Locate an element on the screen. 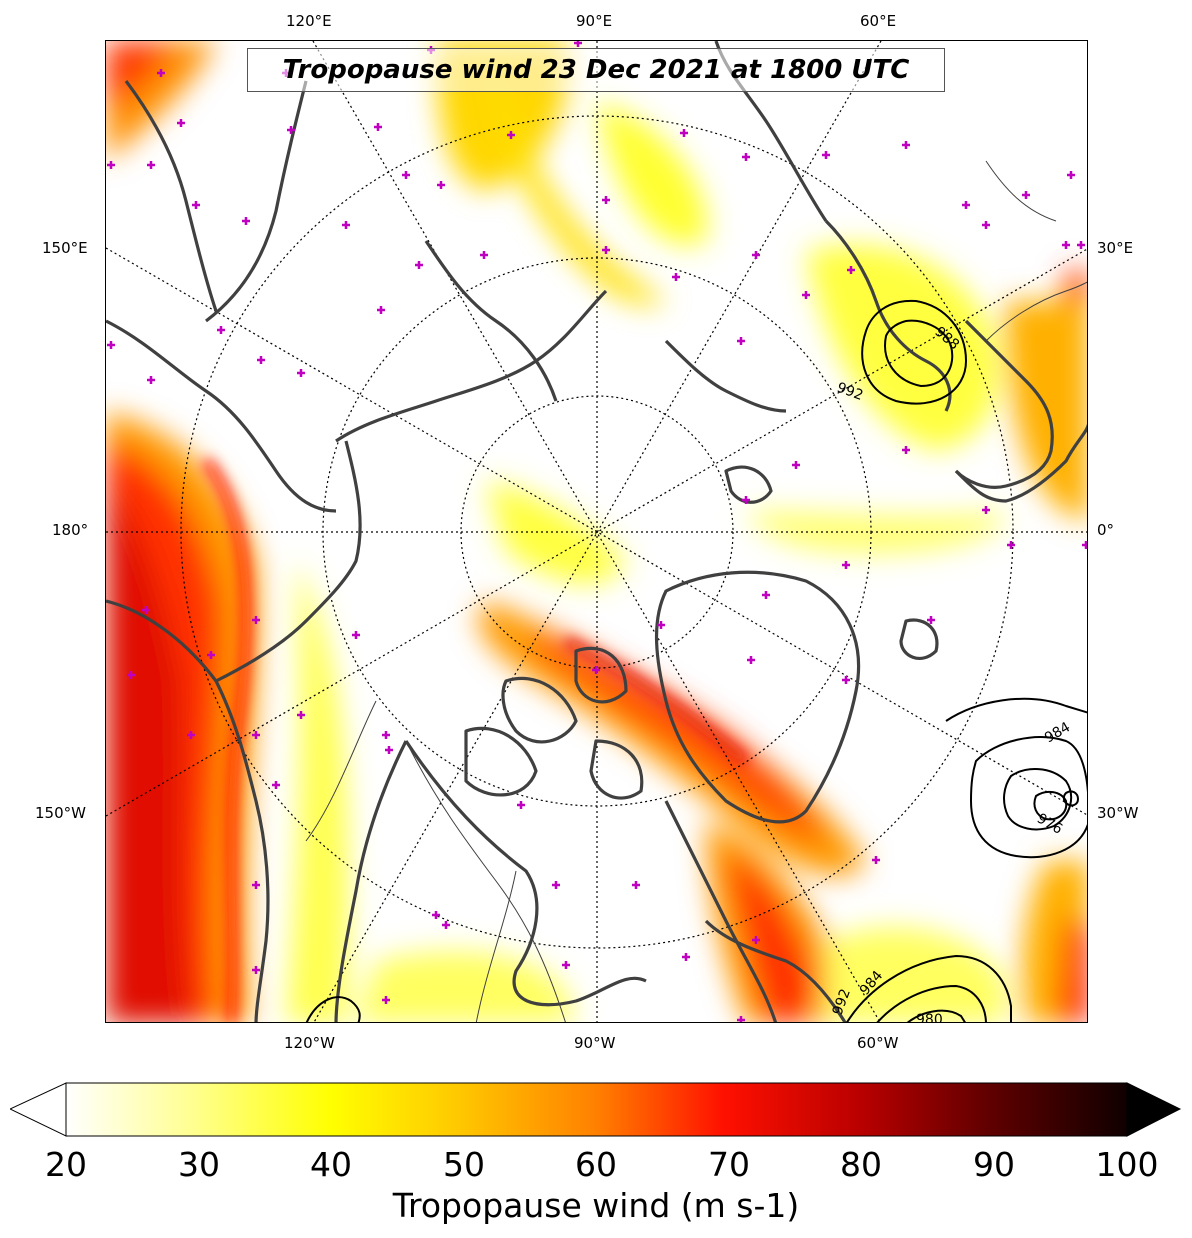  contour-label: 980 is located at coordinates (929, 1017).